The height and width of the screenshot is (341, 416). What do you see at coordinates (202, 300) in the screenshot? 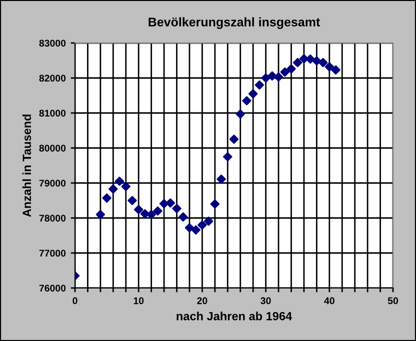
I see `x-tick-label: 20` at bounding box center [202, 300].